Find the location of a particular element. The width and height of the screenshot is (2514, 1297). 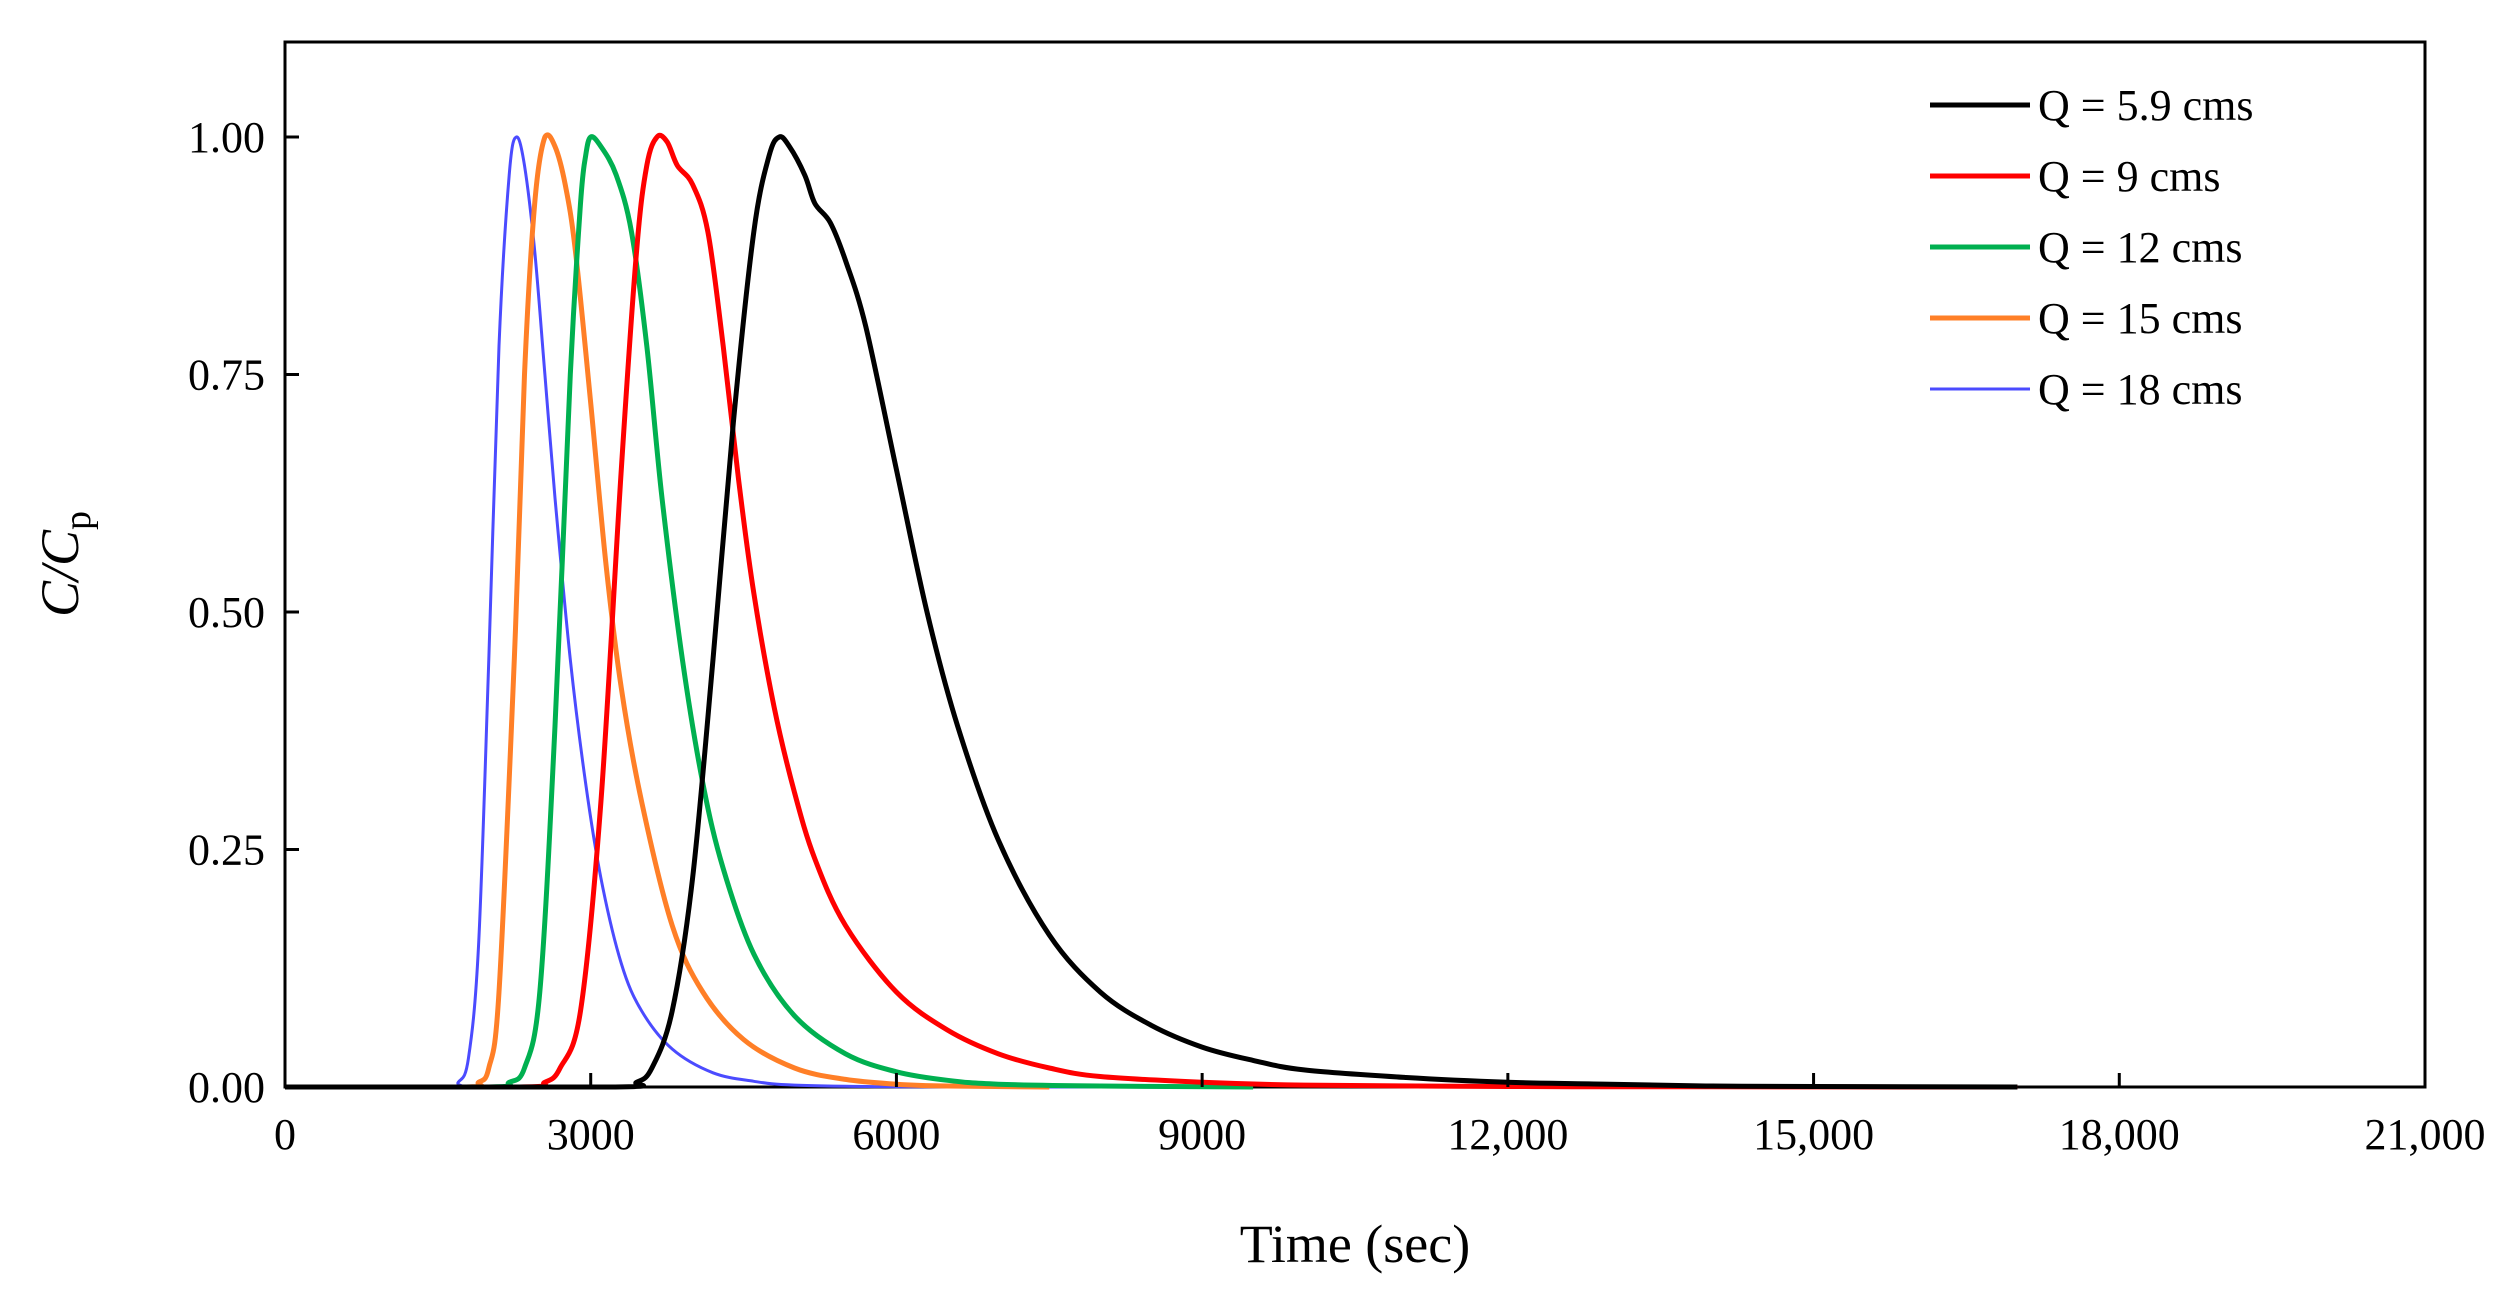

y-tick-label: 0.00 is located at coordinates (226, 1087).